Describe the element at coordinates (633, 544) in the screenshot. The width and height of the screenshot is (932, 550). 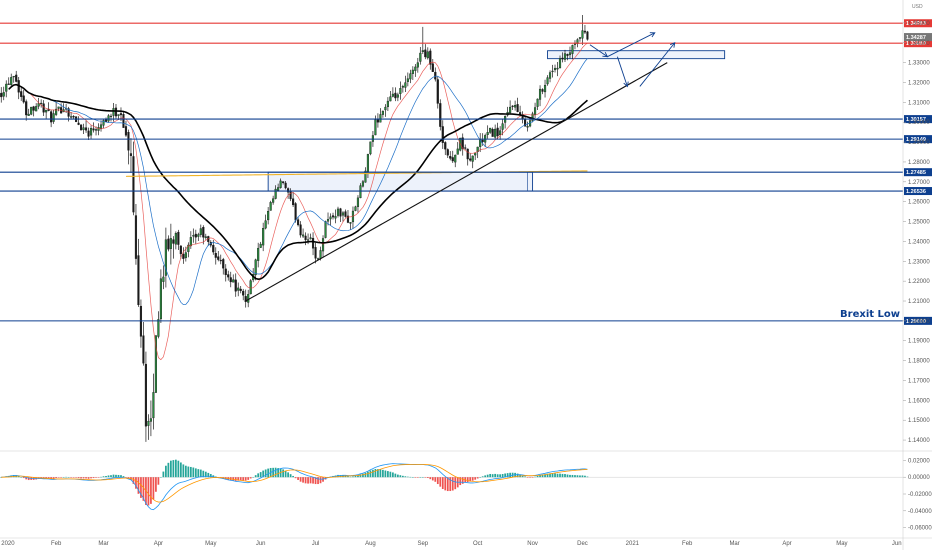
I see `time-tick-label: 2021` at that location.